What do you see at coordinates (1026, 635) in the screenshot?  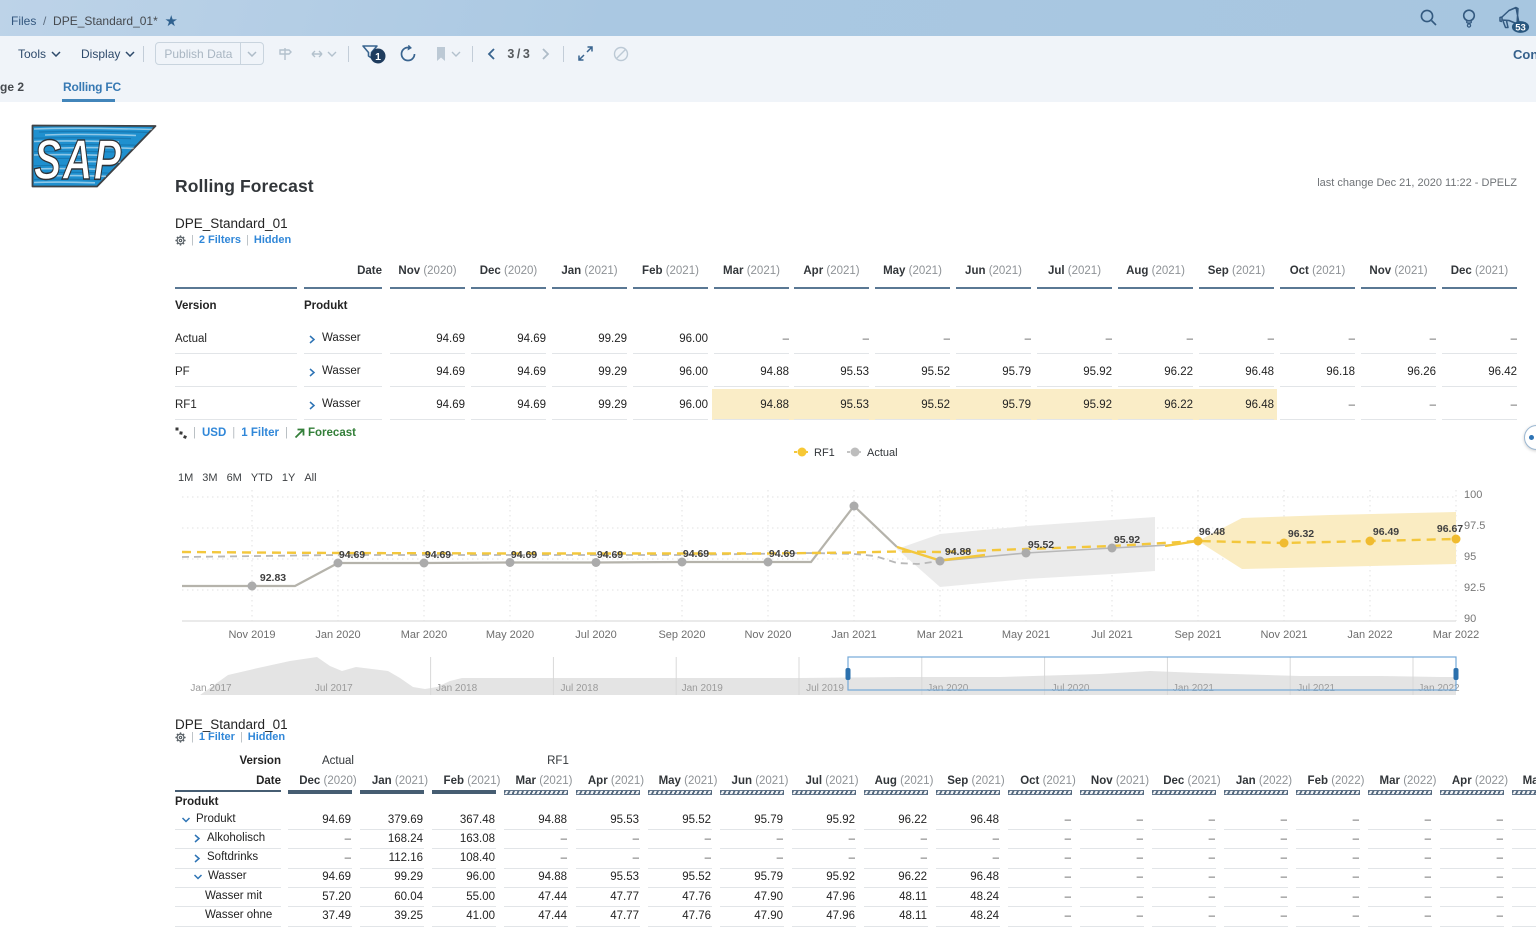 I see `svg-text: May 2021` at bounding box center [1026, 635].